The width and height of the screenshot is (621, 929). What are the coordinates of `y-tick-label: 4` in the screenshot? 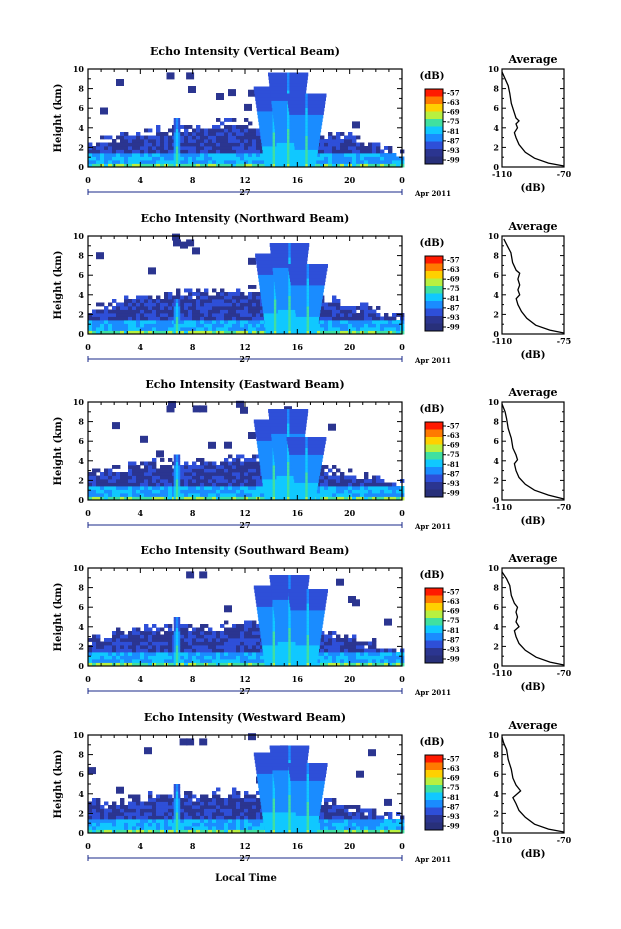 It's located at (81, 627).